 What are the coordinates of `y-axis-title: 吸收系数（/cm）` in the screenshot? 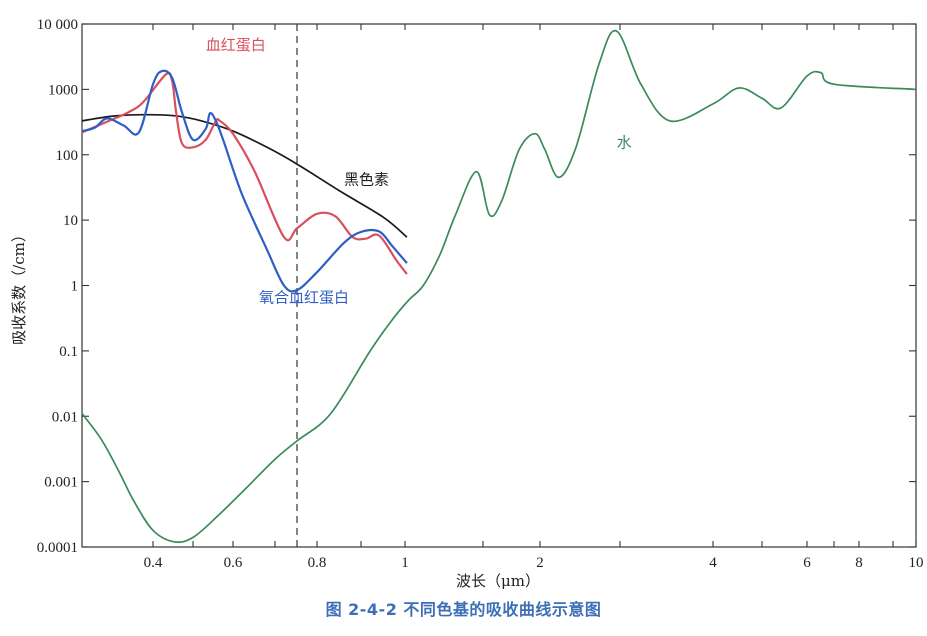 It's located at (19, 286).